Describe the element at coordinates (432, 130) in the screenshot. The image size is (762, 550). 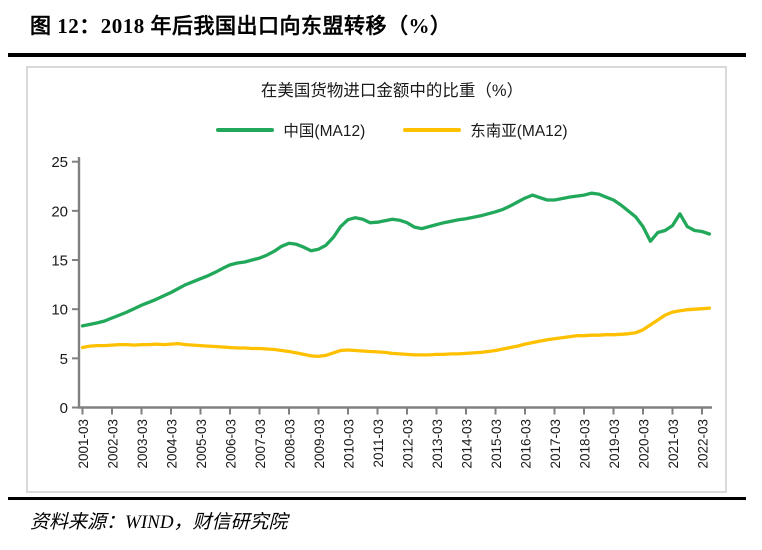
I see `sea-line-swatch` at that location.